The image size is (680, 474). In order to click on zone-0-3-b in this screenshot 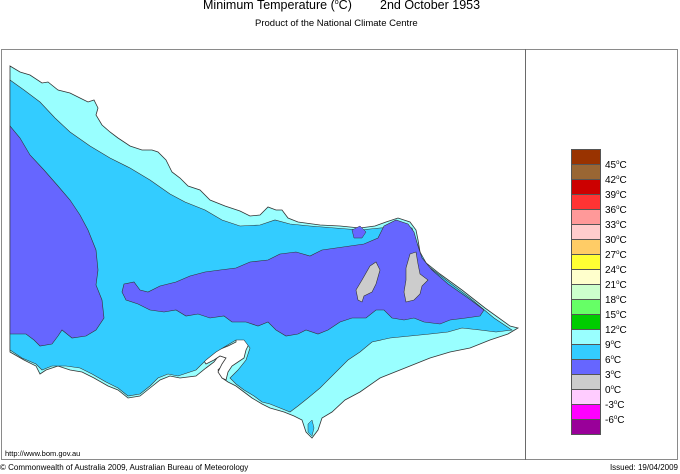, I will do `click(416, 277)`.